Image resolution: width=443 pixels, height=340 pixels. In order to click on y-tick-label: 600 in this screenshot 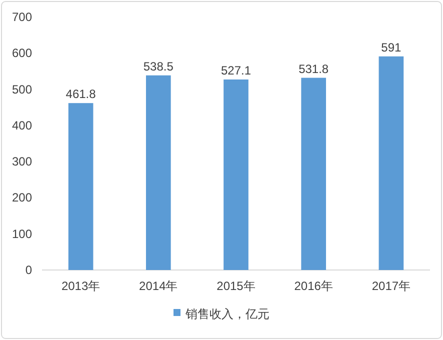, I will do `click(22, 53)`.